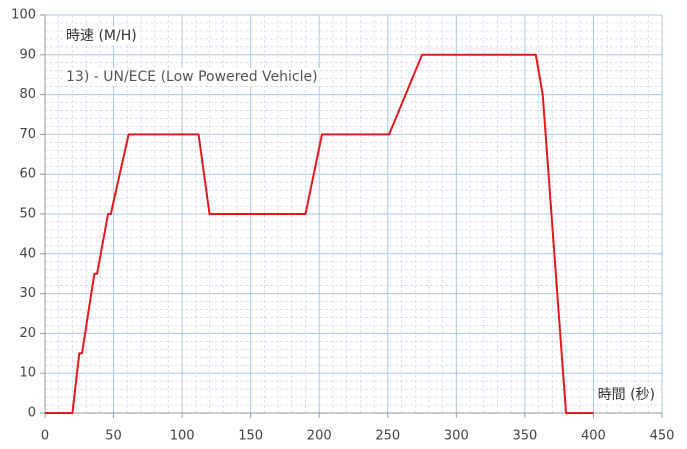 The height and width of the screenshot is (449, 687). I want to click on x-tick-label: 0, so click(45, 436).